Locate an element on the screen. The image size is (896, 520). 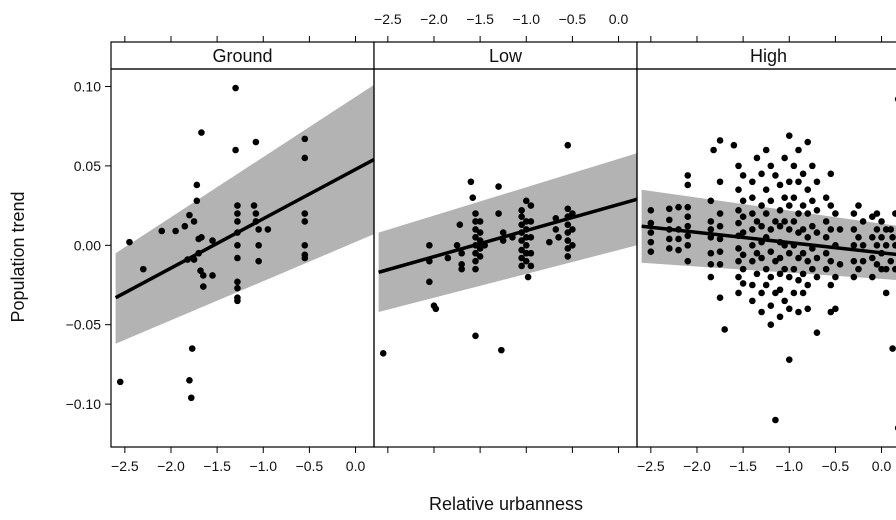
x-tick-label-top: −2.5 is located at coordinates (388, 19).